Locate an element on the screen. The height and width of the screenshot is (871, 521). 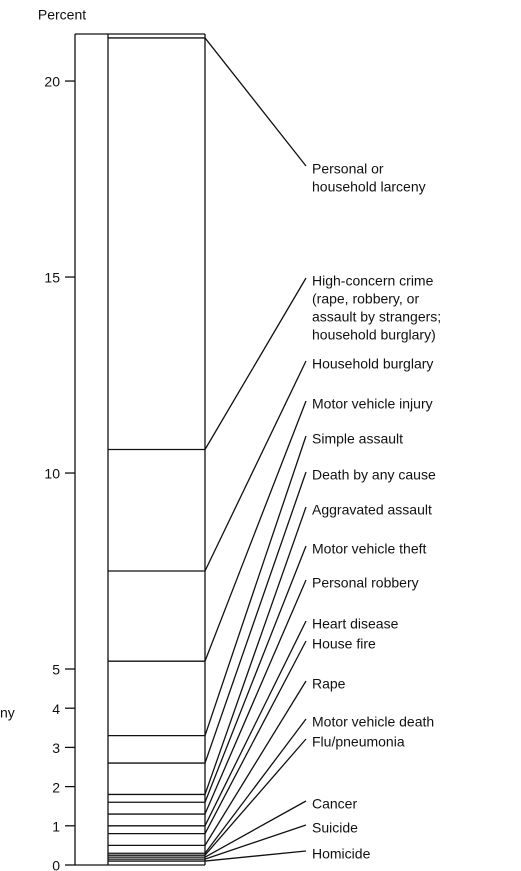
category-label: household burglary) is located at coordinates (374, 335).